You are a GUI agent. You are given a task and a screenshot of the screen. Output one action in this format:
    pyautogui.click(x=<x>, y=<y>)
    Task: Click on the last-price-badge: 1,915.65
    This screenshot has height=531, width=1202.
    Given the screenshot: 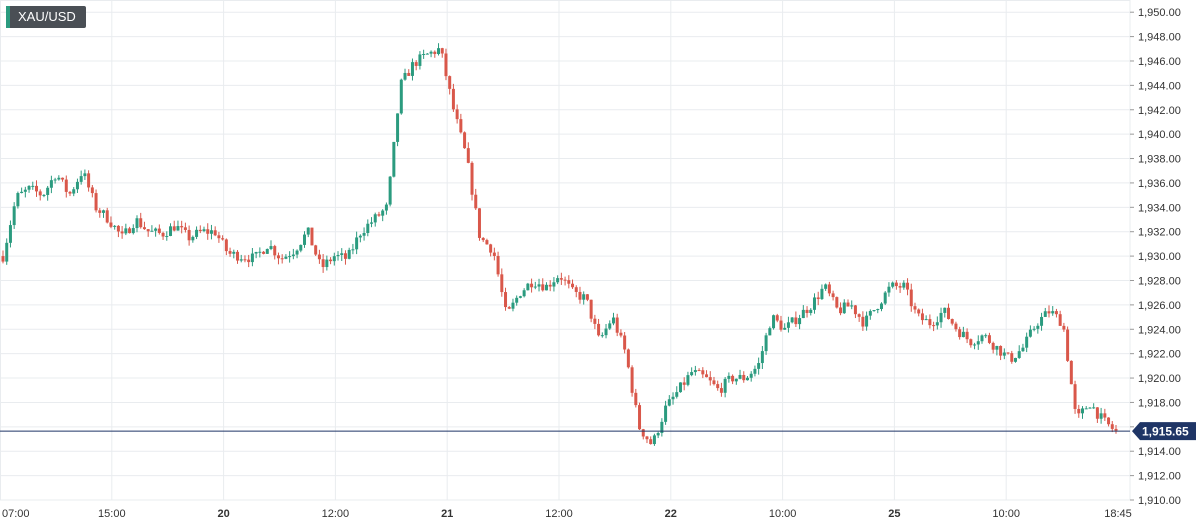 What is the action you would take?
    pyautogui.click(x=1164, y=431)
    